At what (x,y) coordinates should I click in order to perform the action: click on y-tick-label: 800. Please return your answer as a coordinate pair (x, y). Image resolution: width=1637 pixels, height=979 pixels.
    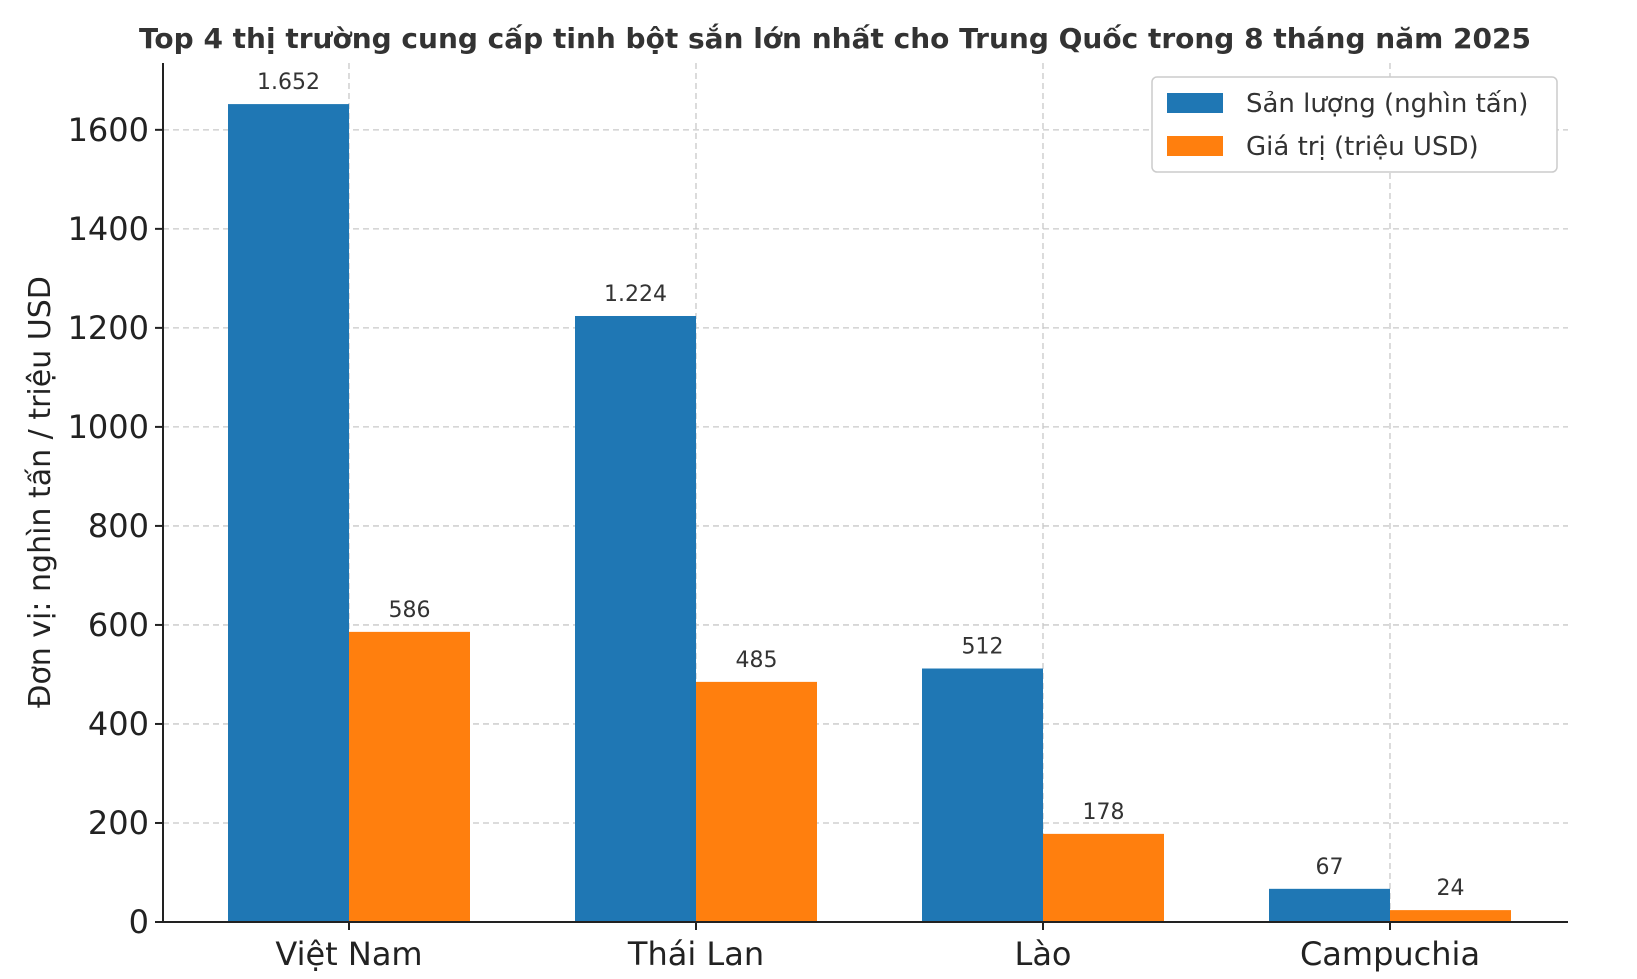
    Looking at the image, I should click on (118, 526).